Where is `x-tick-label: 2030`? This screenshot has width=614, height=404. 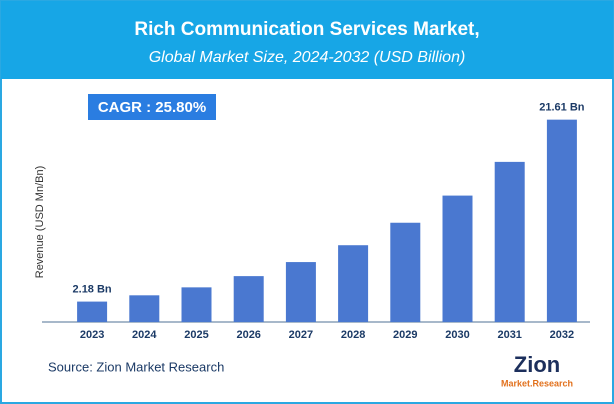 x-tick-label: 2030 is located at coordinates (457, 335).